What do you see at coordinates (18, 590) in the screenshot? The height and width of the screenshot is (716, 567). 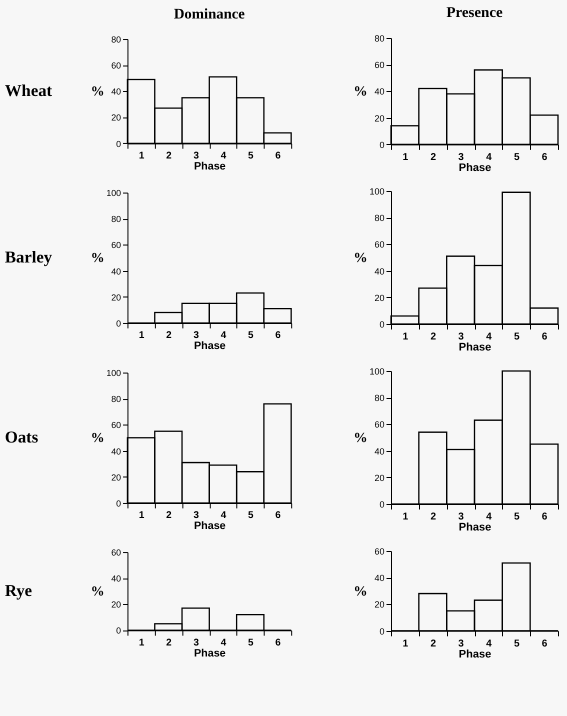 I see `text: Rye` at bounding box center [18, 590].